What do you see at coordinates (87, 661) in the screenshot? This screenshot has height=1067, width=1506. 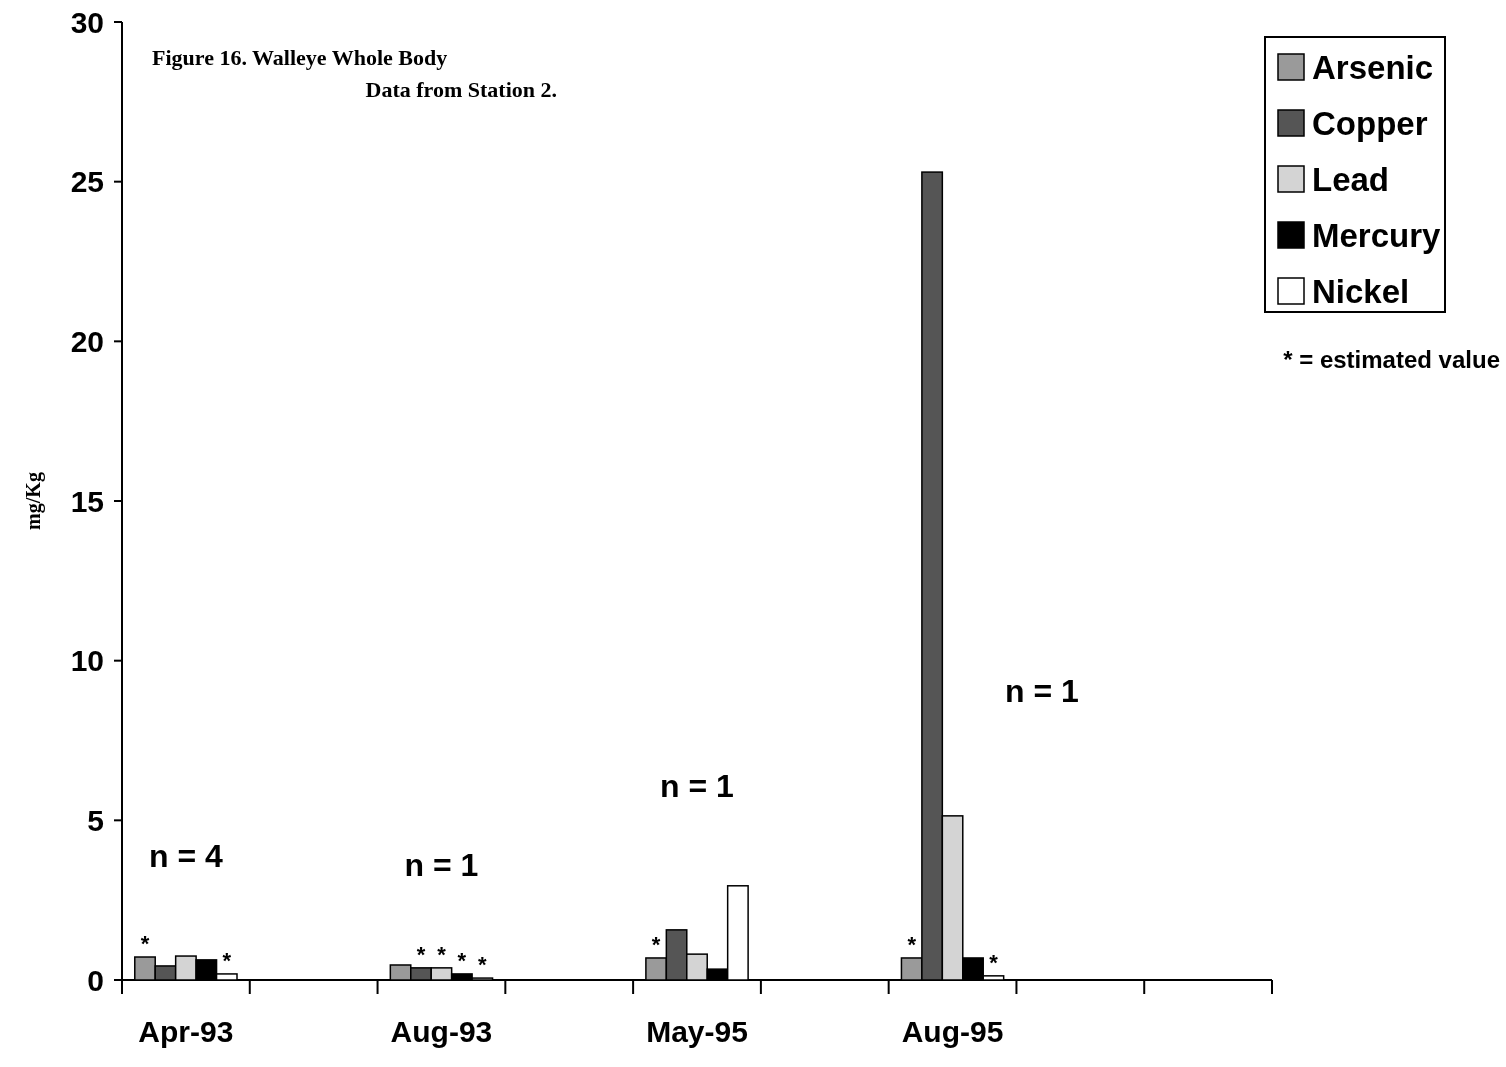 I see `y-tick-label: 10` at bounding box center [87, 661].